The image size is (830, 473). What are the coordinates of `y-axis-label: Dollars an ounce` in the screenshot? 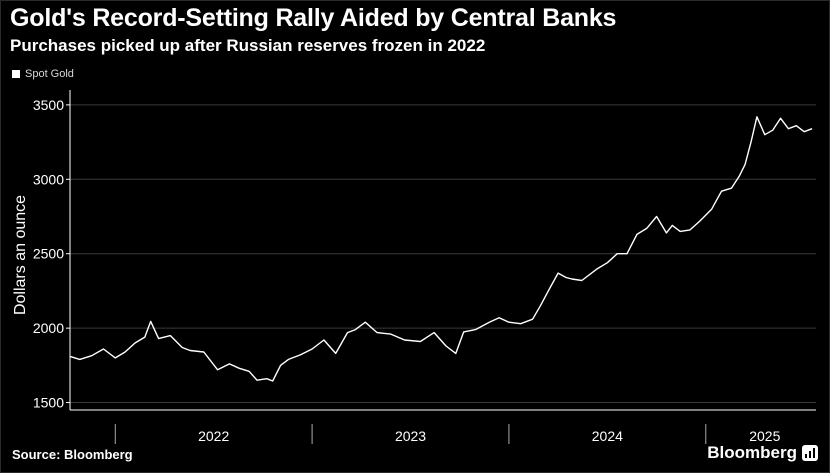 It's located at (20, 255).